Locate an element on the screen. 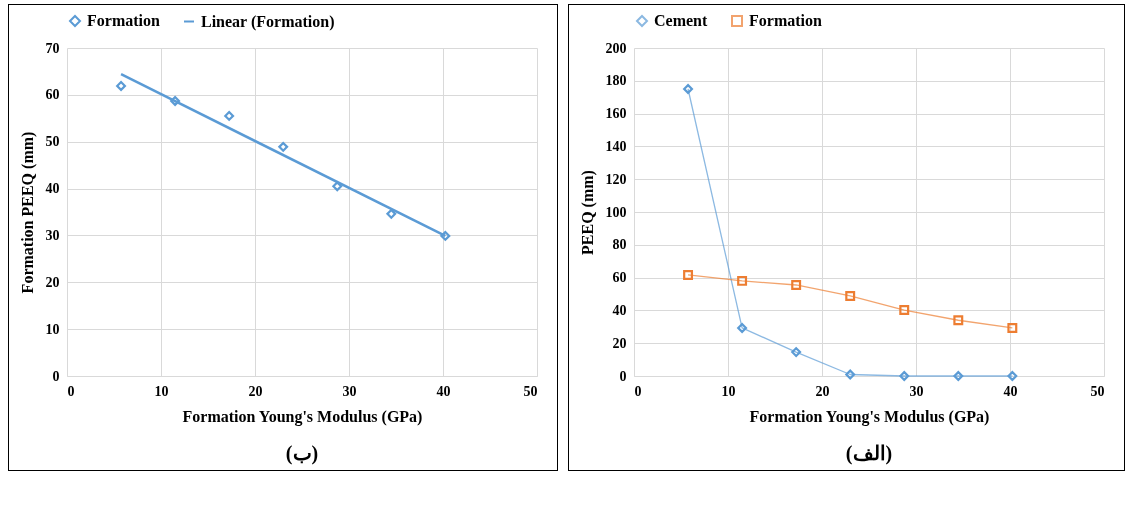 Image resolution: width=1140 pixels, height=525 pixels. y-tick-label: 200 is located at coordinates (616, 48).